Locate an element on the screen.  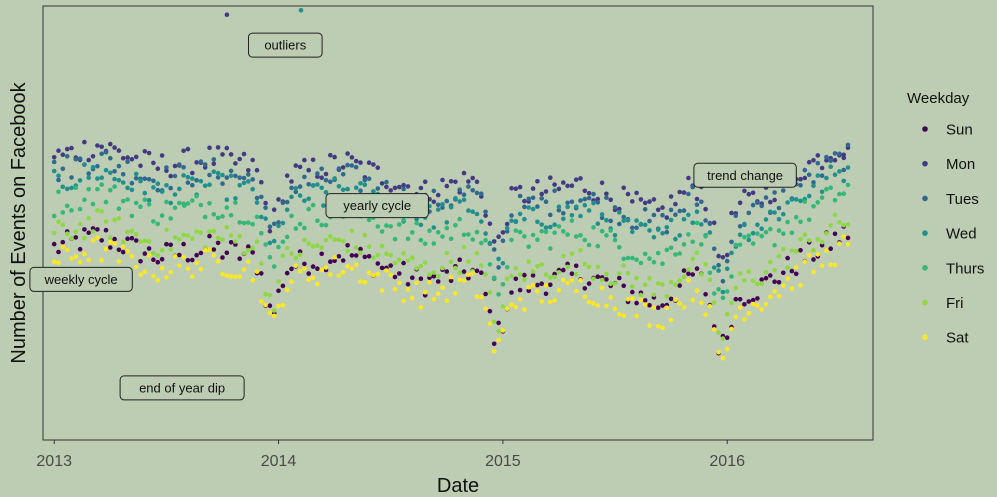
legend-label-fri: Fri is located at coordinates (955, 303).